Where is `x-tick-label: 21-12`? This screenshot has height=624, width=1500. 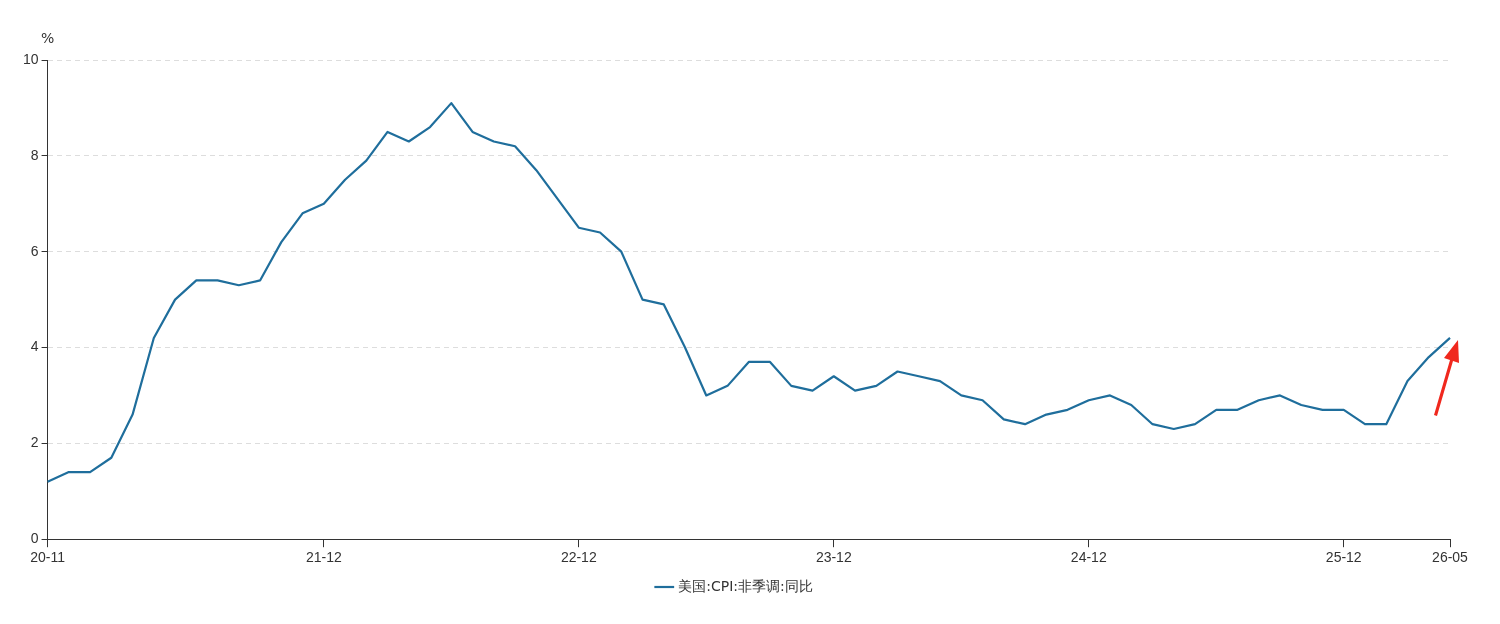 x-tick-label: 21-12 is located at coordinates (323, 557).